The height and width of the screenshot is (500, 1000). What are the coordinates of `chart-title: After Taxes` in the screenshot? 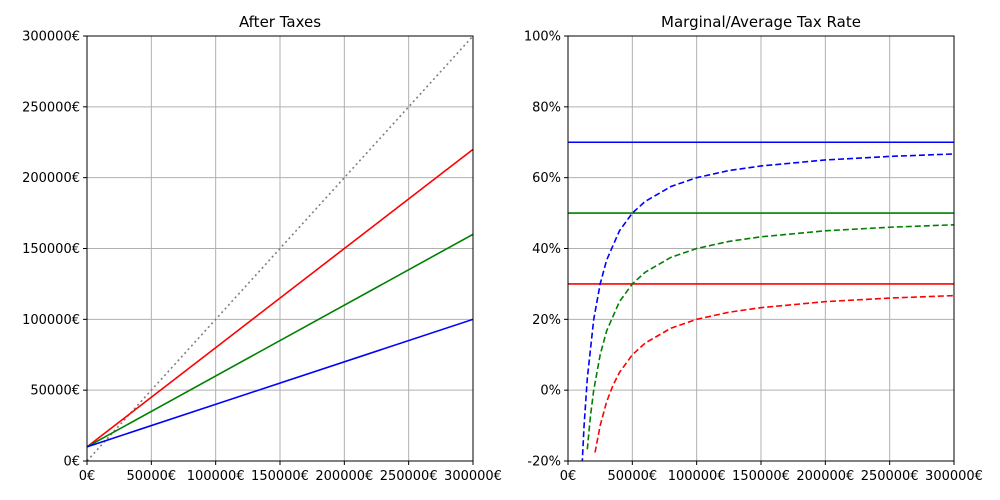 It's located at (280, 22).